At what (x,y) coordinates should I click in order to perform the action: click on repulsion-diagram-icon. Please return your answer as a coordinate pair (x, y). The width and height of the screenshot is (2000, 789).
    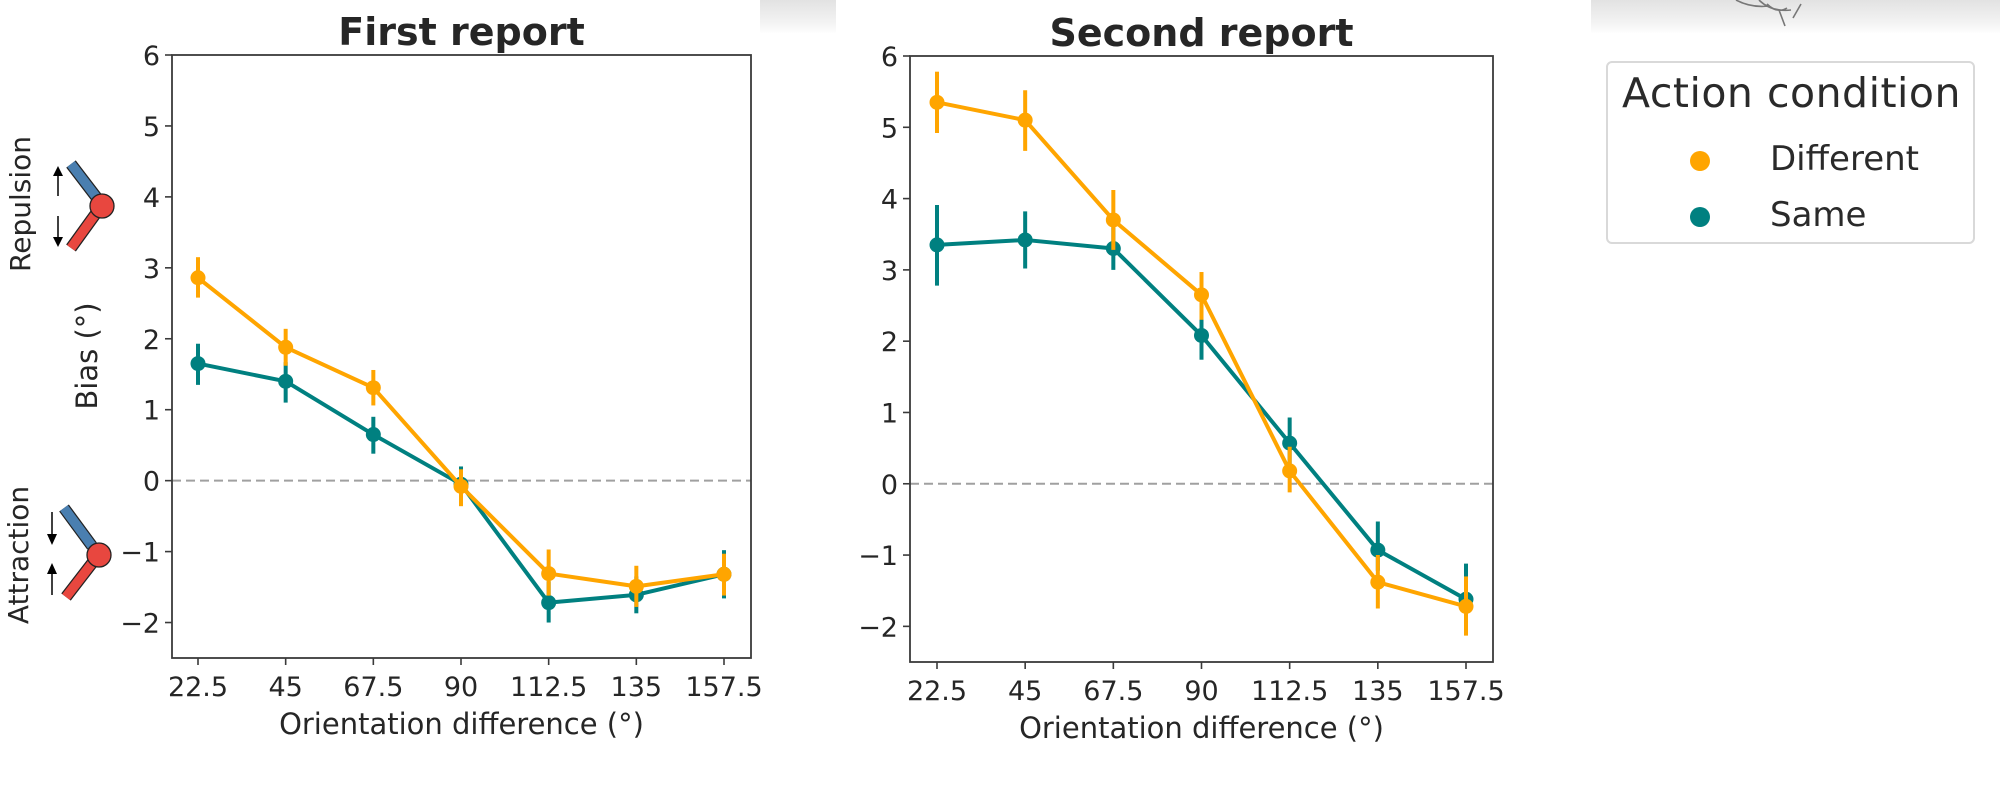
    Looking at the image, I should click on (84, 206).